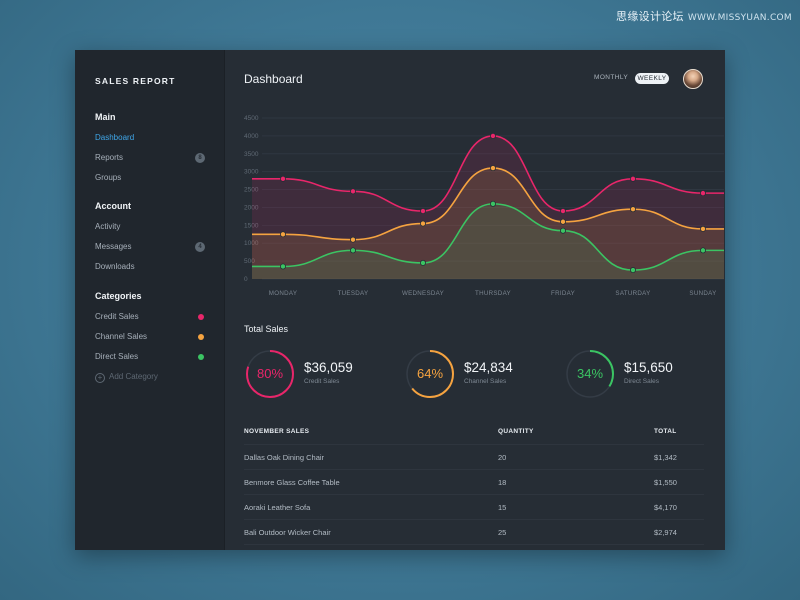 The height and width of the screenshot is (600, 800). What do you see at coordinates (648, 367) in the screenshot?
I see `stat-value: $15,650` at bounding box center [648, 367].